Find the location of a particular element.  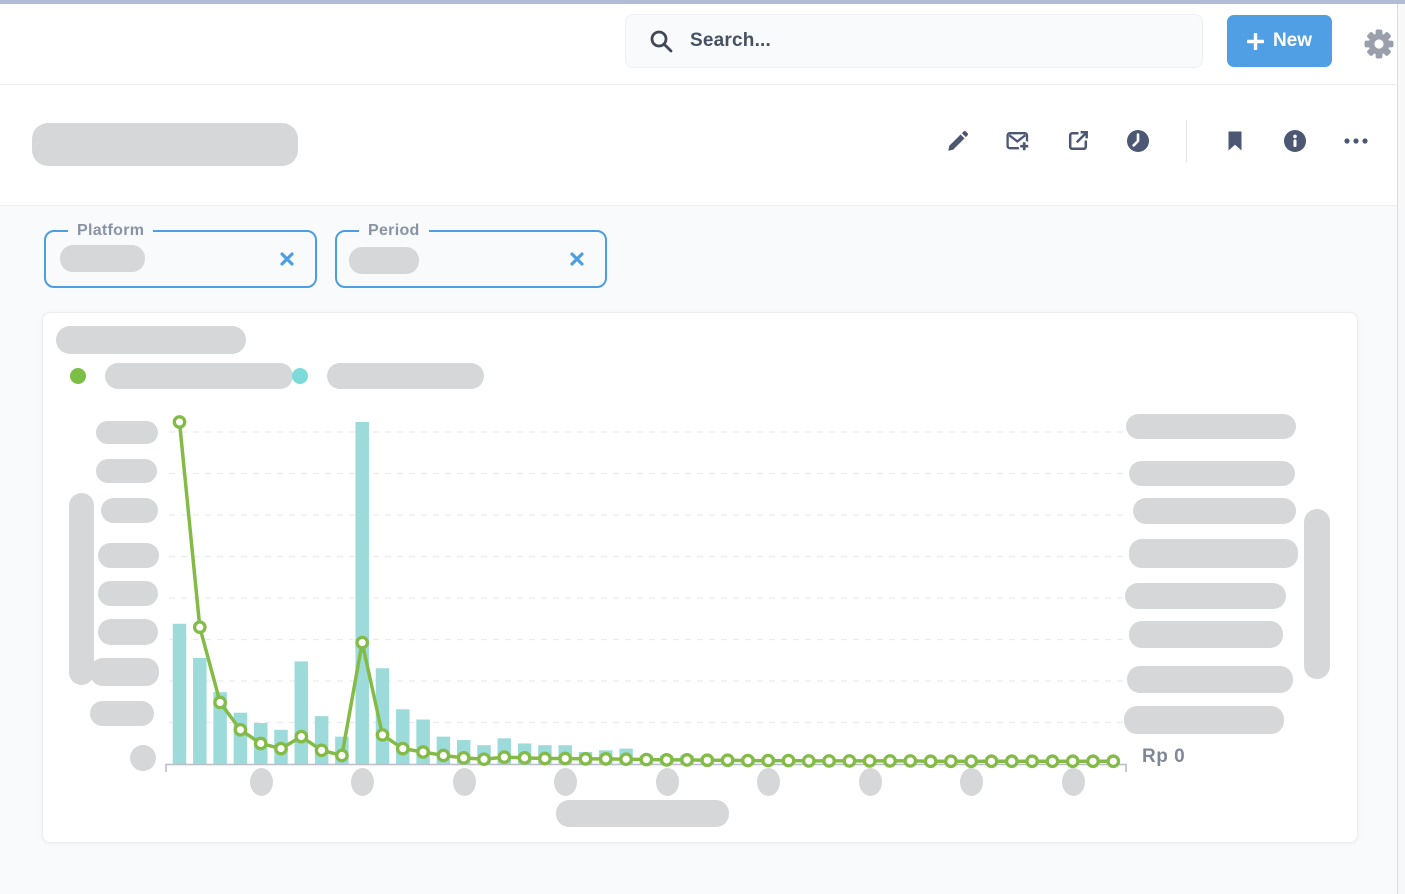

header-action-bar is located at coordinates (1157, 141).